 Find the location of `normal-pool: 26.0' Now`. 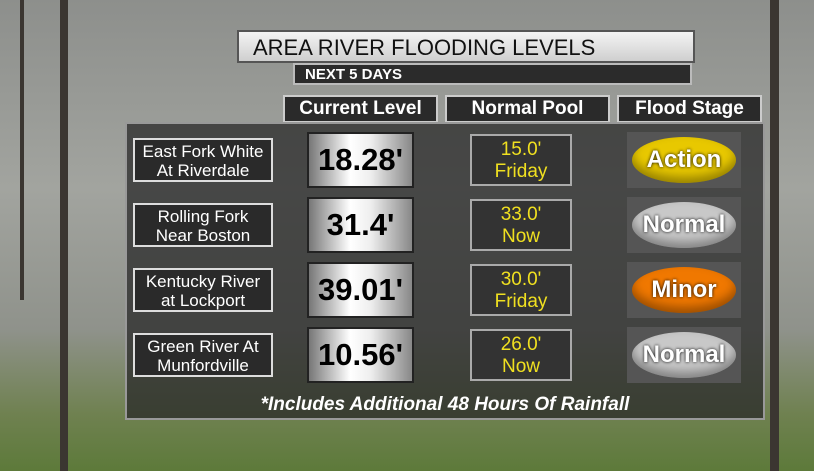

normal-pool: 26.0' Now is located at coordinates (521, 355).